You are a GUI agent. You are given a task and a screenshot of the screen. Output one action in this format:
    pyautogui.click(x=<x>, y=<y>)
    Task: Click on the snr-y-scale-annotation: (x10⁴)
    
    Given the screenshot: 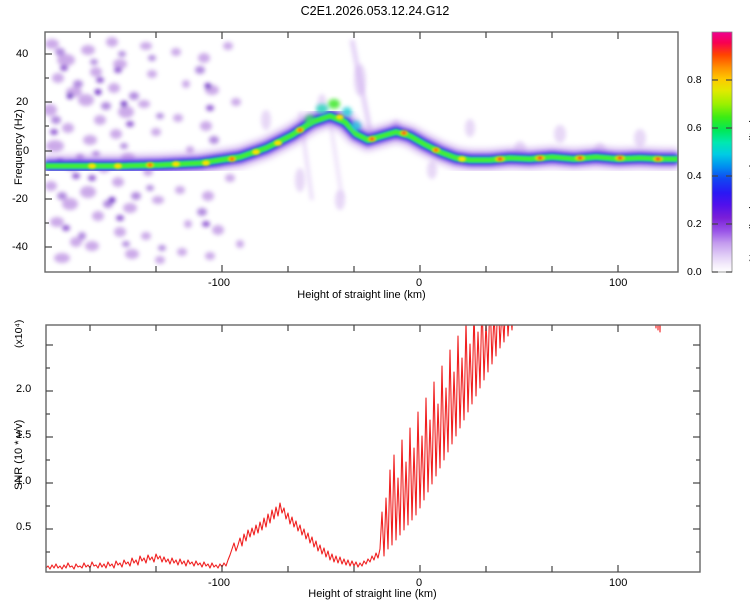 What is the action you would take?
    pyautogui.click(x=19, y=333)
    